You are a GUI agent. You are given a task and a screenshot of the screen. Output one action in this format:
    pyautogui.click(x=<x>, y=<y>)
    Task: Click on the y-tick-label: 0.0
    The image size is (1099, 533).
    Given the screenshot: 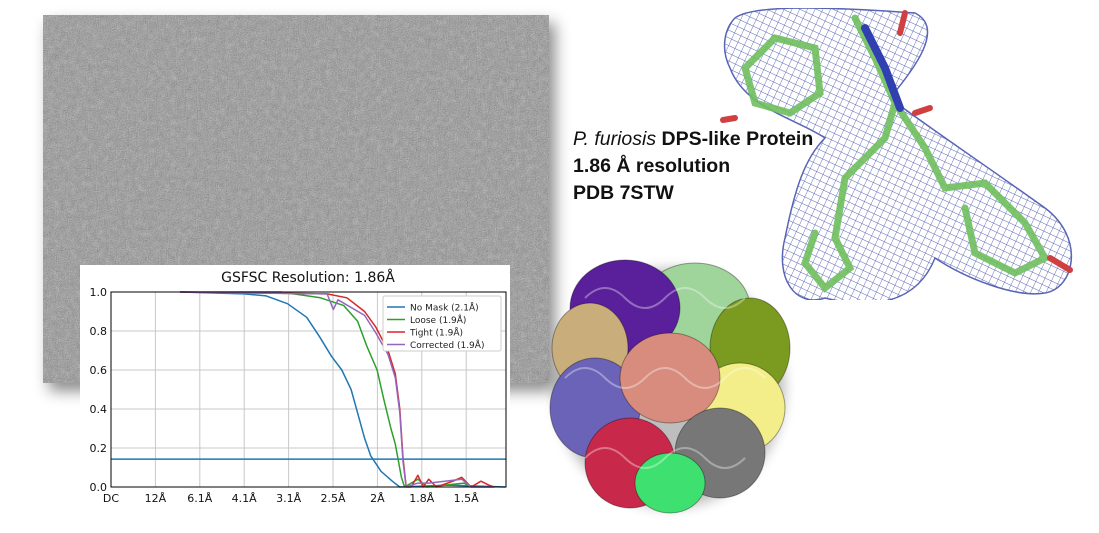 What is the action you would take?
    pyautogui.click(x=99, y=487)
    